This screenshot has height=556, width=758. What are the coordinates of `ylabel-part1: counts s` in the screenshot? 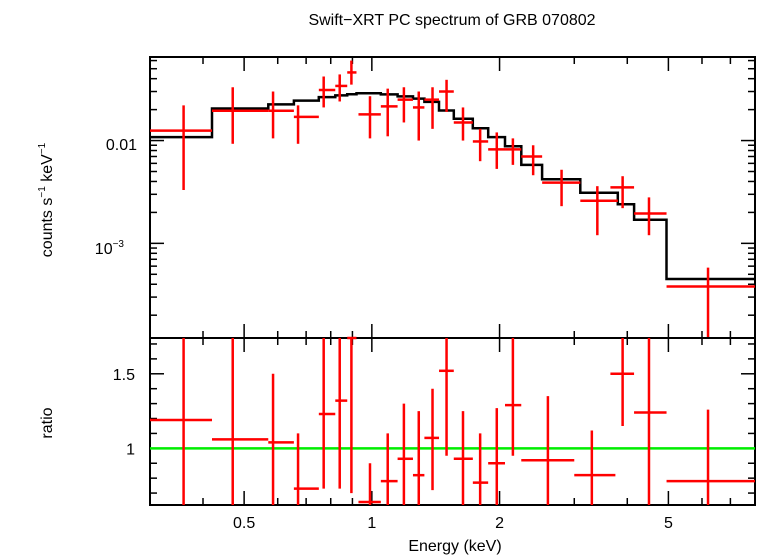 It's located at (47, 228).